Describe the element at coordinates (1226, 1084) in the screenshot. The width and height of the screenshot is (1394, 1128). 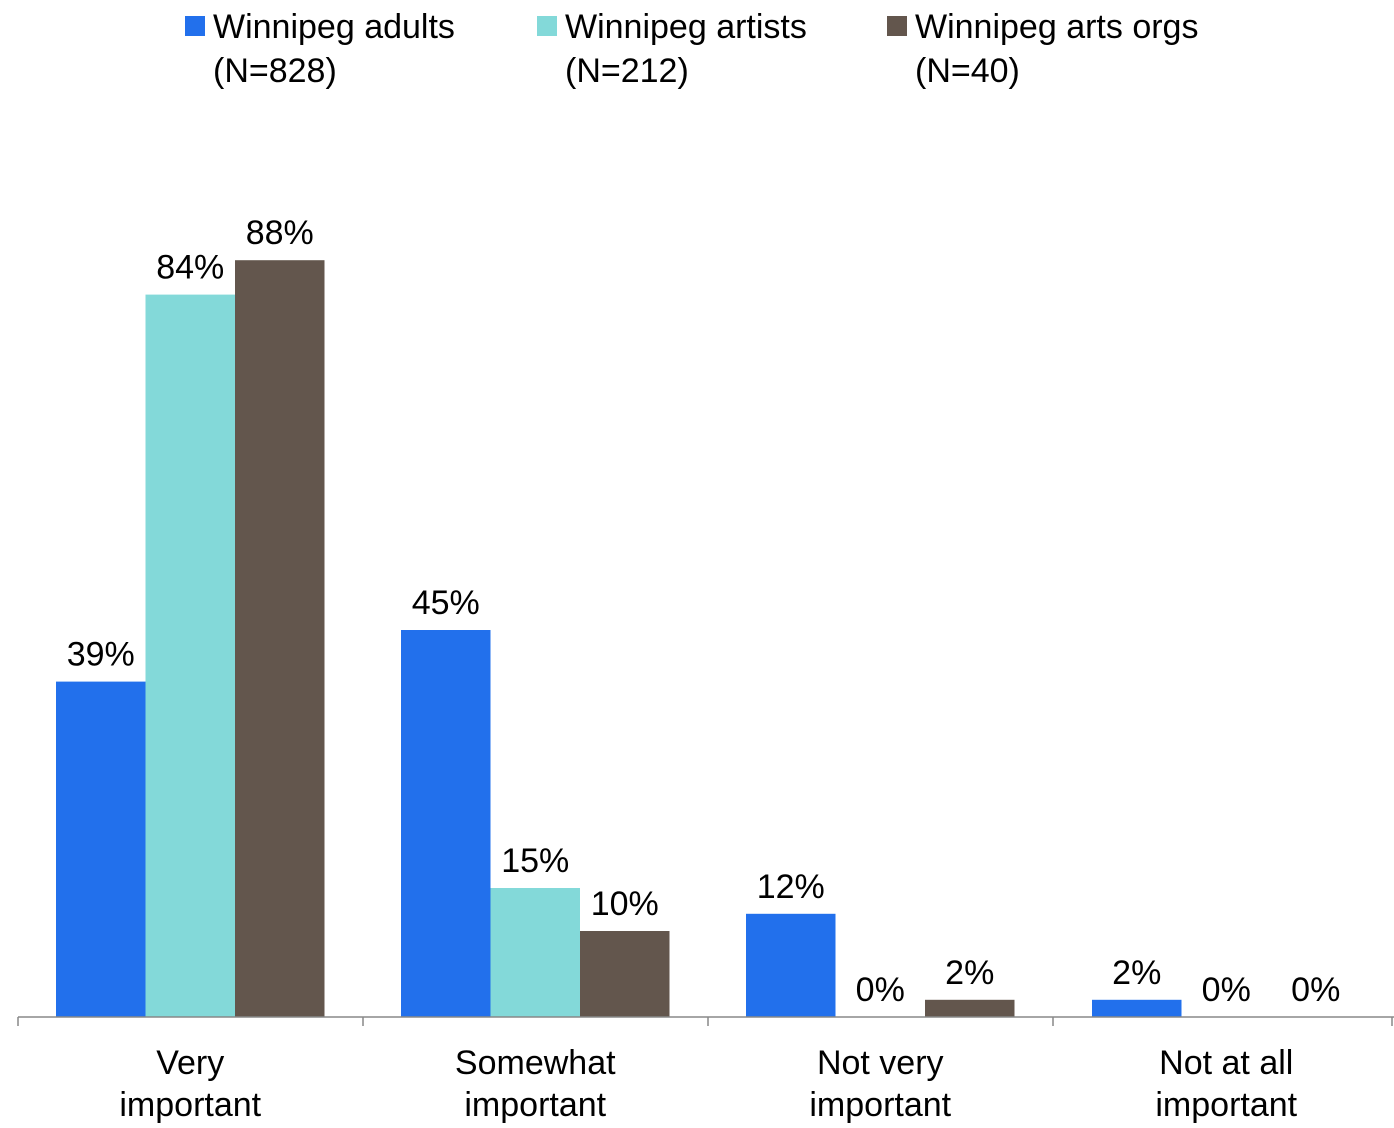
I see `category-label: Not at all important` at that location.